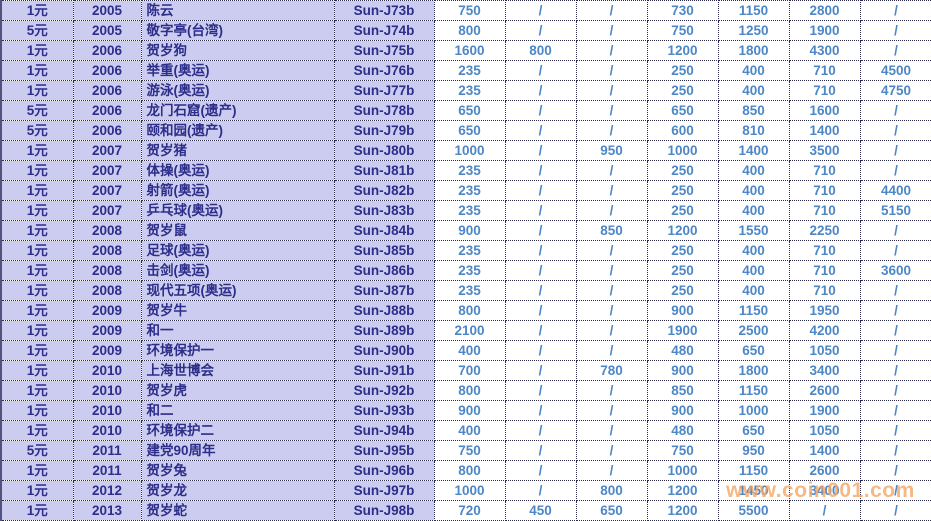 The height and width of the screenshot is (521, 931). What do you see at coordinates (682, 470) in the screenshot?
I see `price-cell: 1000` at bounding box center [682, 470].